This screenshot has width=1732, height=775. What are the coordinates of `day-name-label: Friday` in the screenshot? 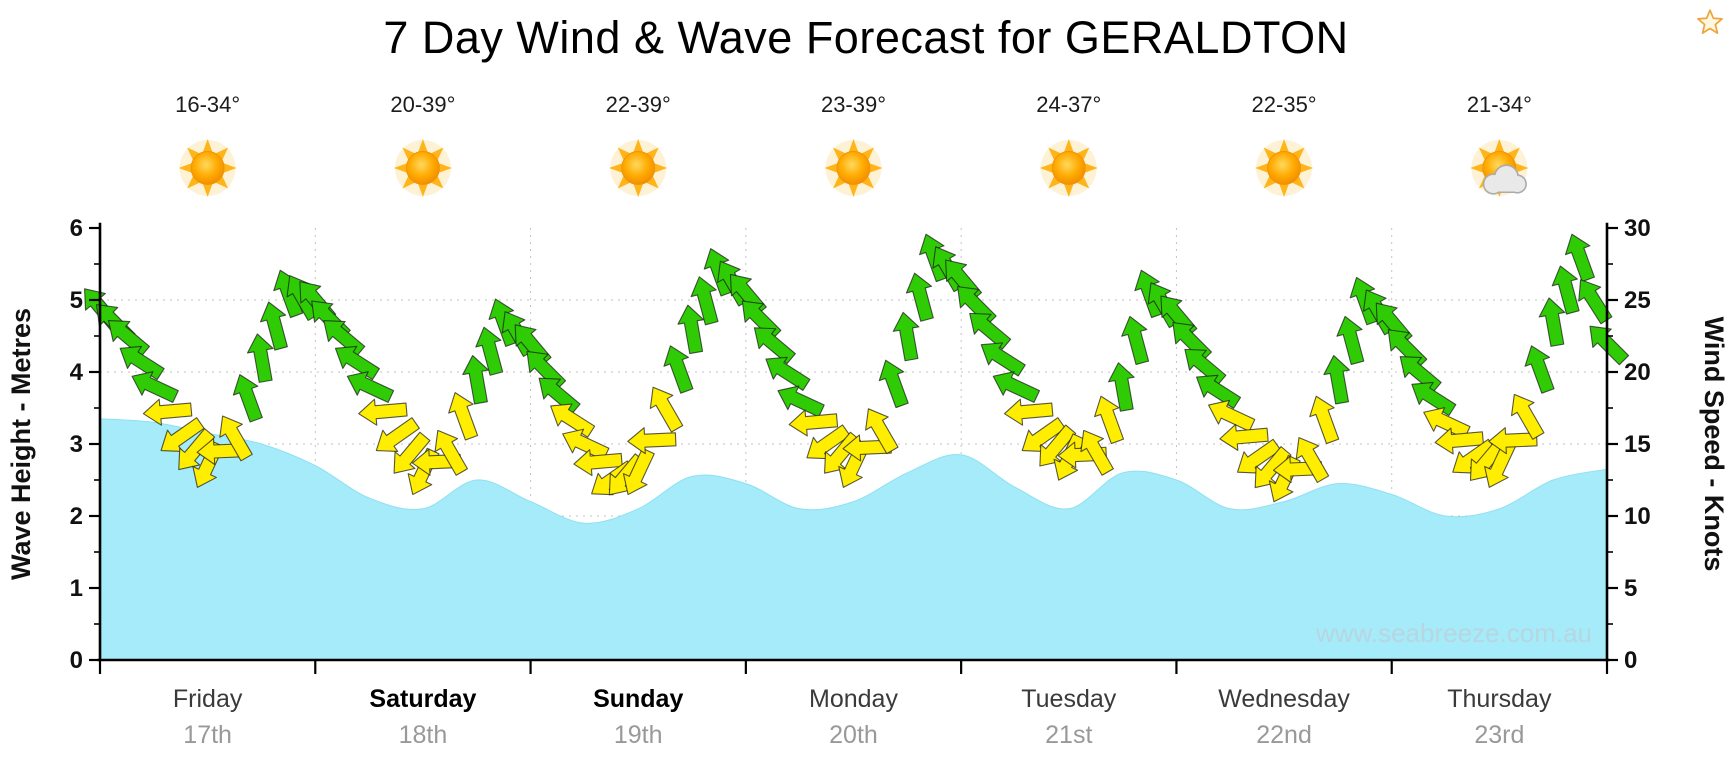 It's located at (208, 699).